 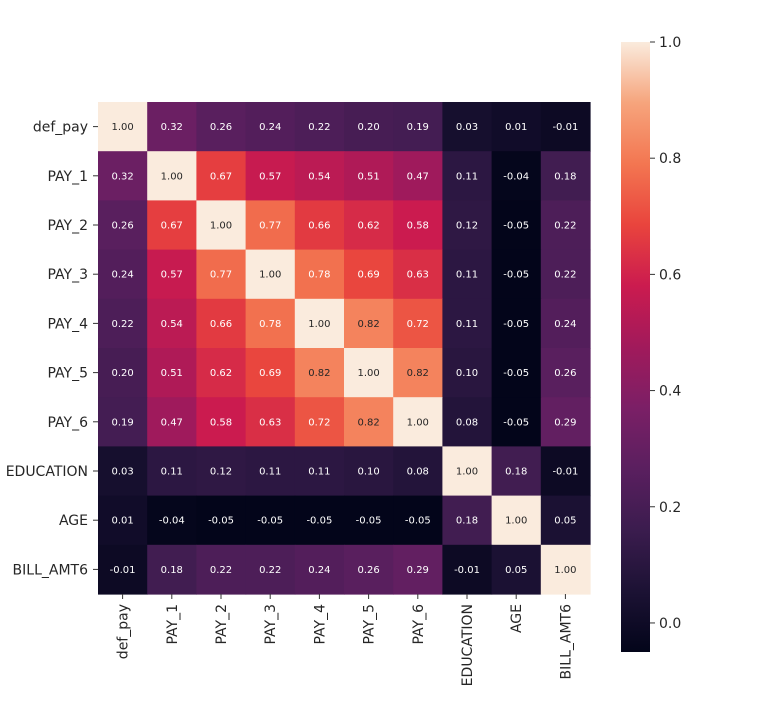 I want to click on cell-value-label: -0.01, so click(x=123, y=570).